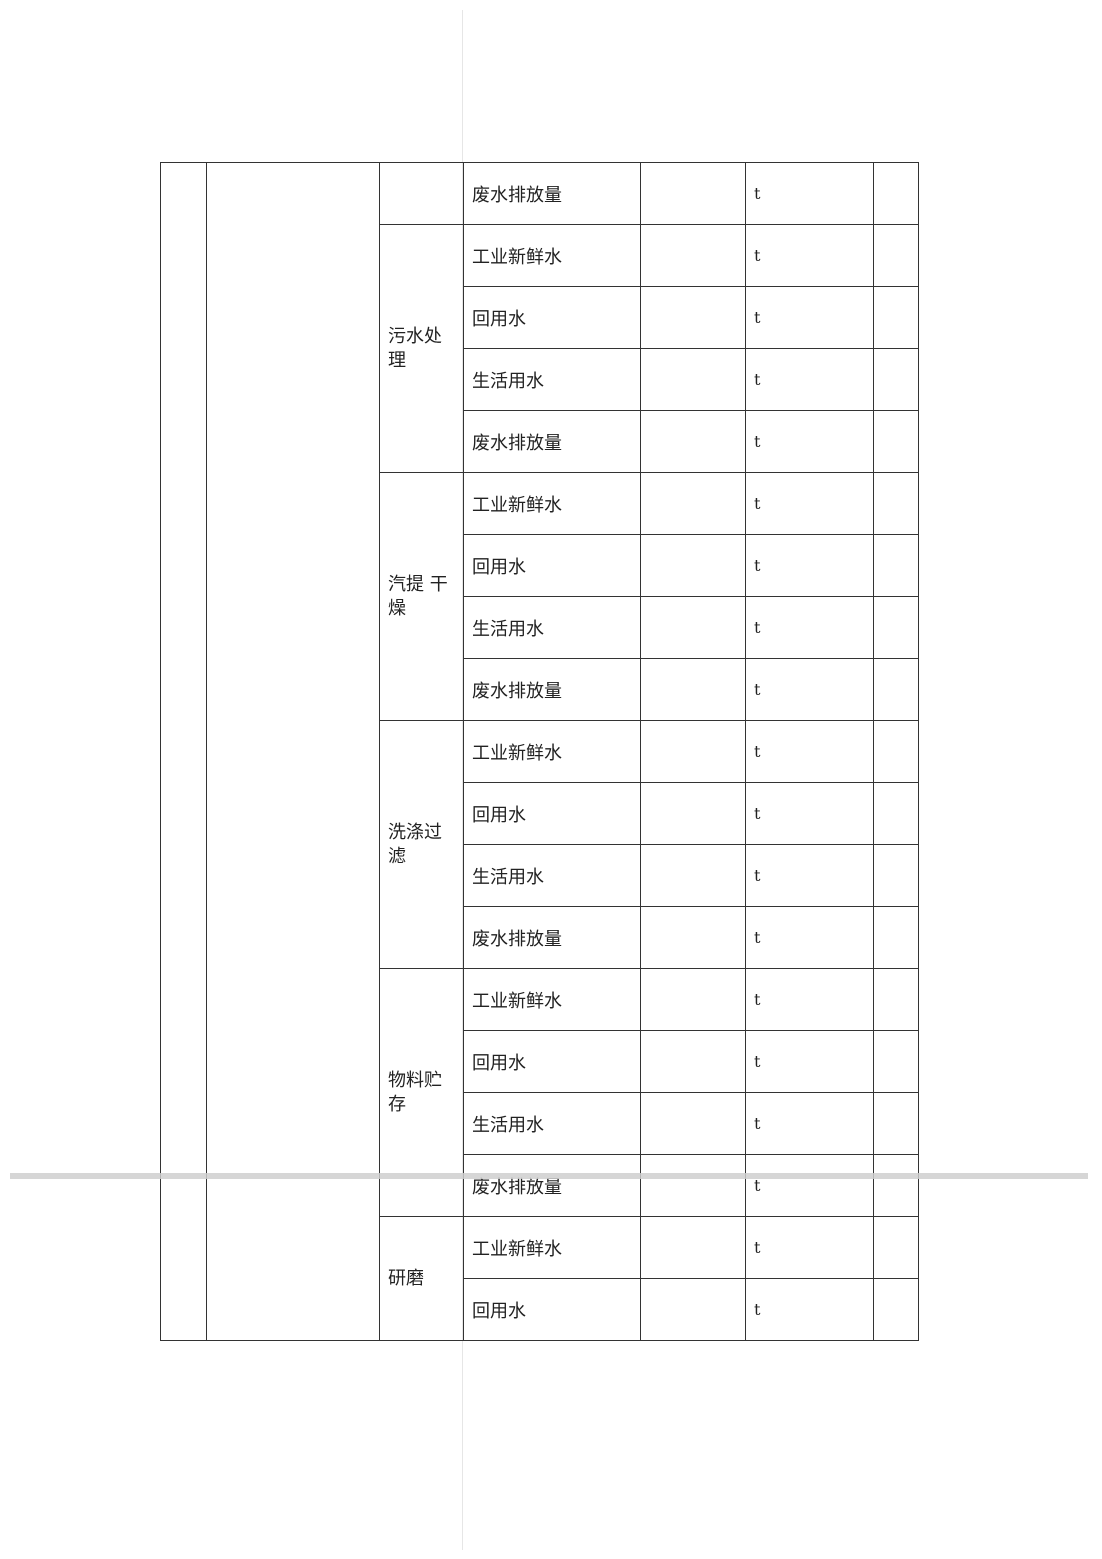 The image size is (1102, 1559). Describe the element at coordinates (421, 348) in the screenshot. I see `process-group-label: 污水处理` at that location.